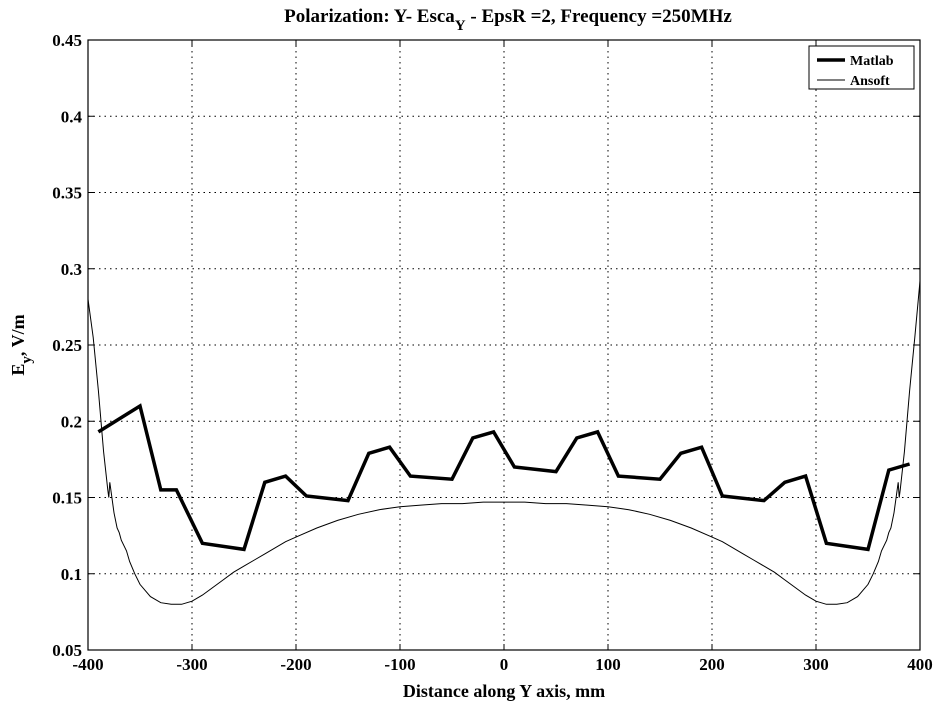 This screenshot has width=936, height=703. What do you see at coordinates (27, 360) in the screenshot?
I see `y-axis-label-subscript: y` at bounding box center [27, 360].